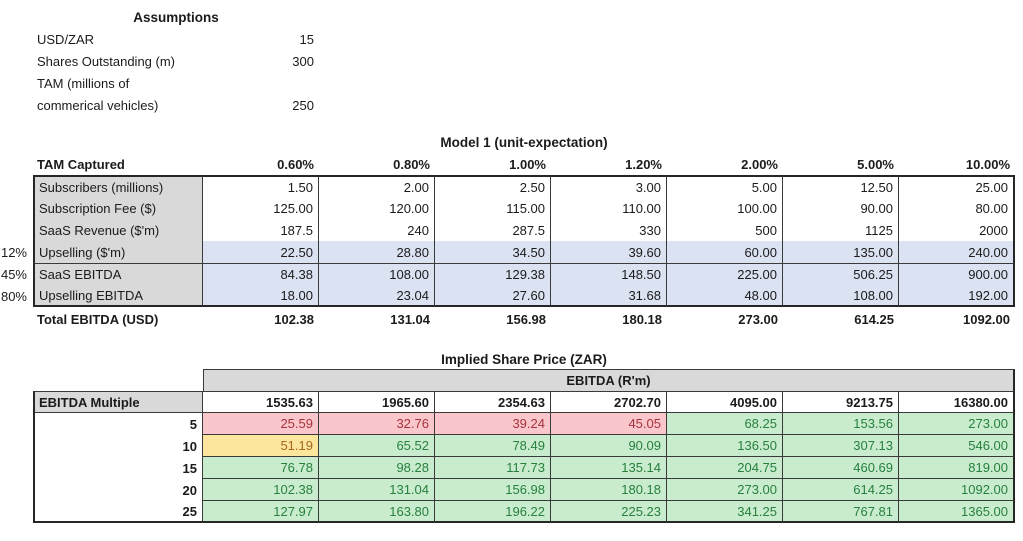 Image resolution: width=1023 pixels, height=541 pixels. What do you see at coordinates (493, 252) in the screenshot?
I see `model1-cell: 34.50` at bounding box center [493, 252].